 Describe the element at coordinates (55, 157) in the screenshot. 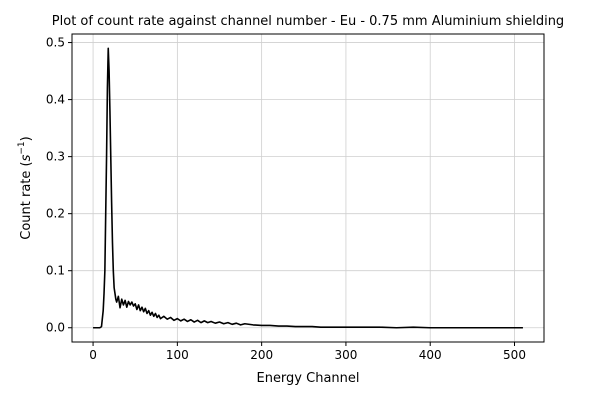

I see `y-tick-label: 0.3` at that location.